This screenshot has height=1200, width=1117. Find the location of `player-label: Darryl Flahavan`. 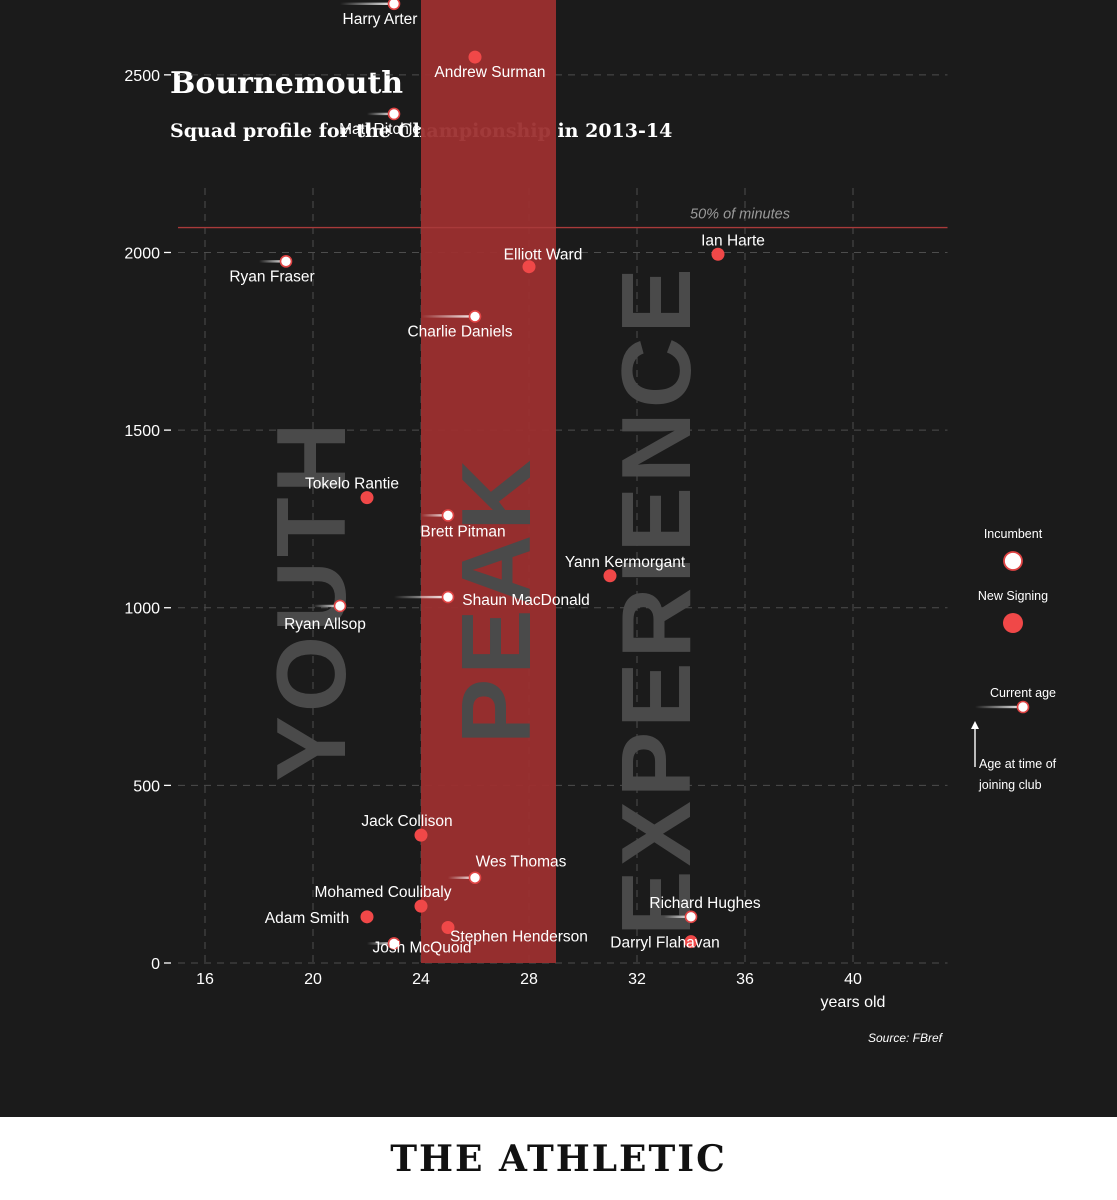

player-label: Darryl Flahavan is located at coordinates (664, 943).